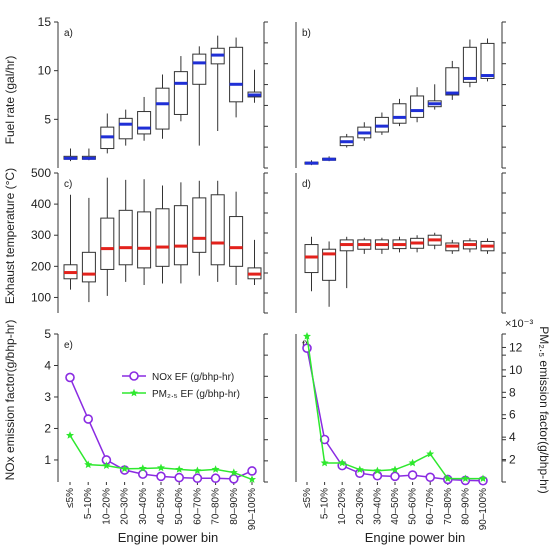 The height and width of the screenshot is (548, 550). Describe the element at coordinates (134, 392) in the screenshot. I see `legend-marker-pm` at that location.